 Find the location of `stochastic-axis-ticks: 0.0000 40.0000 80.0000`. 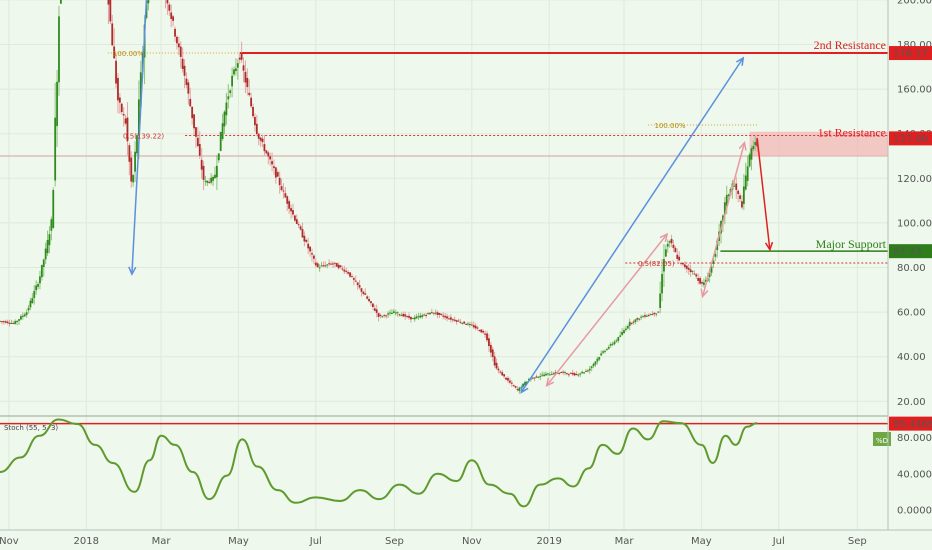

stochastic-axis-ticks: 0.0000 40.0000 80.0000 is located at coordinates (914, 474).